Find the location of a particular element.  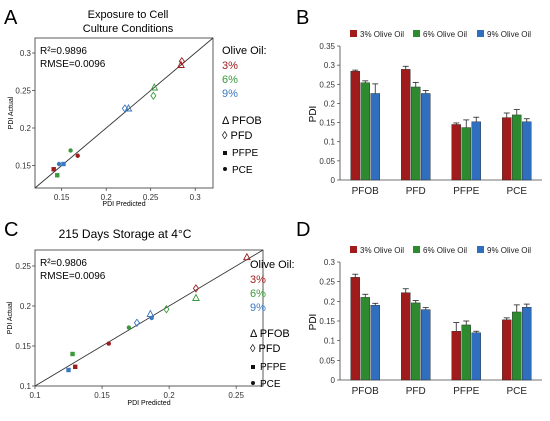

legend-oil-3: 3% is located at coordinates (230, 66).